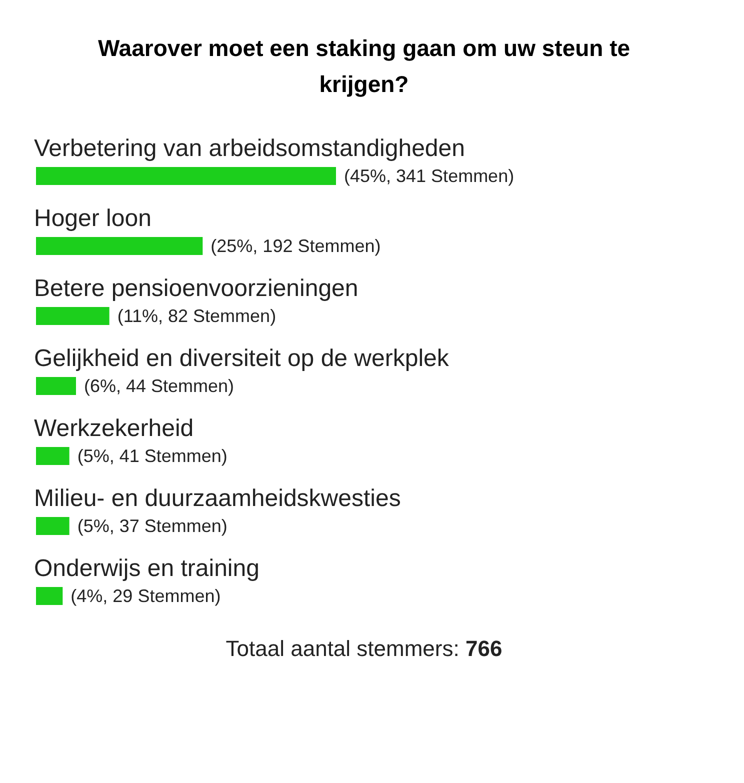 The image size is (744, 783). What do you see at coordinates (159, 386) in the screenshot?
I see `data-label: (6%, 44 Stemmen)` at bounding box center [159, 386].